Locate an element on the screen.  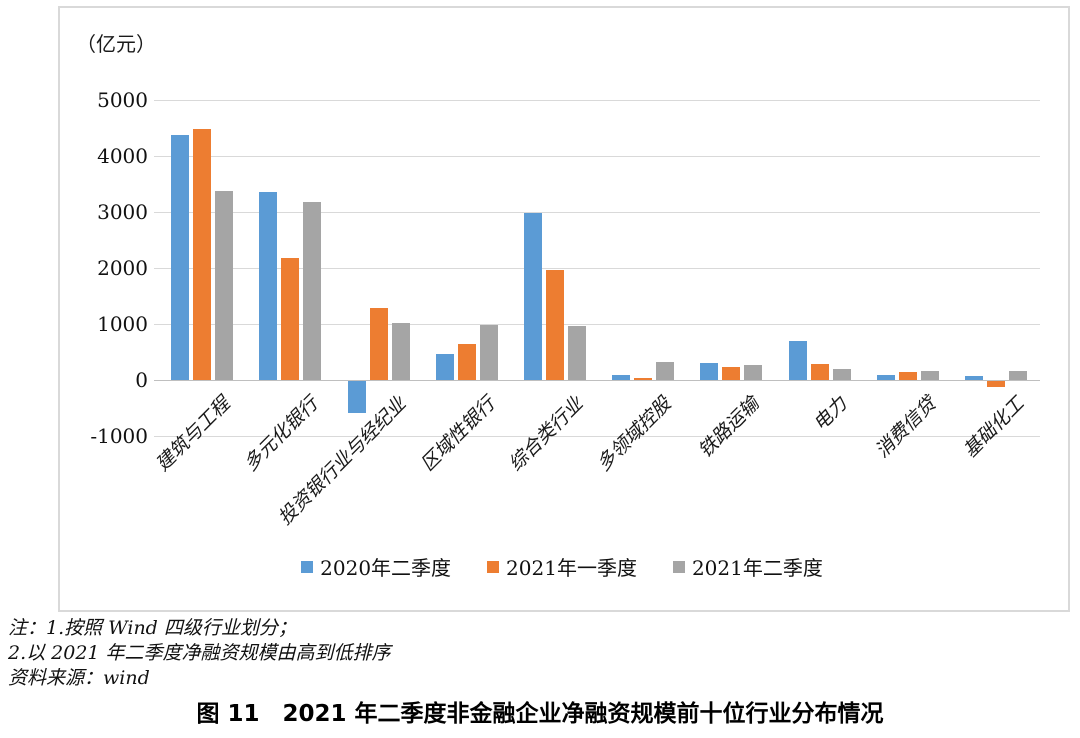
legend-item: 2020年二季度 is located at coordinates (376, 566).